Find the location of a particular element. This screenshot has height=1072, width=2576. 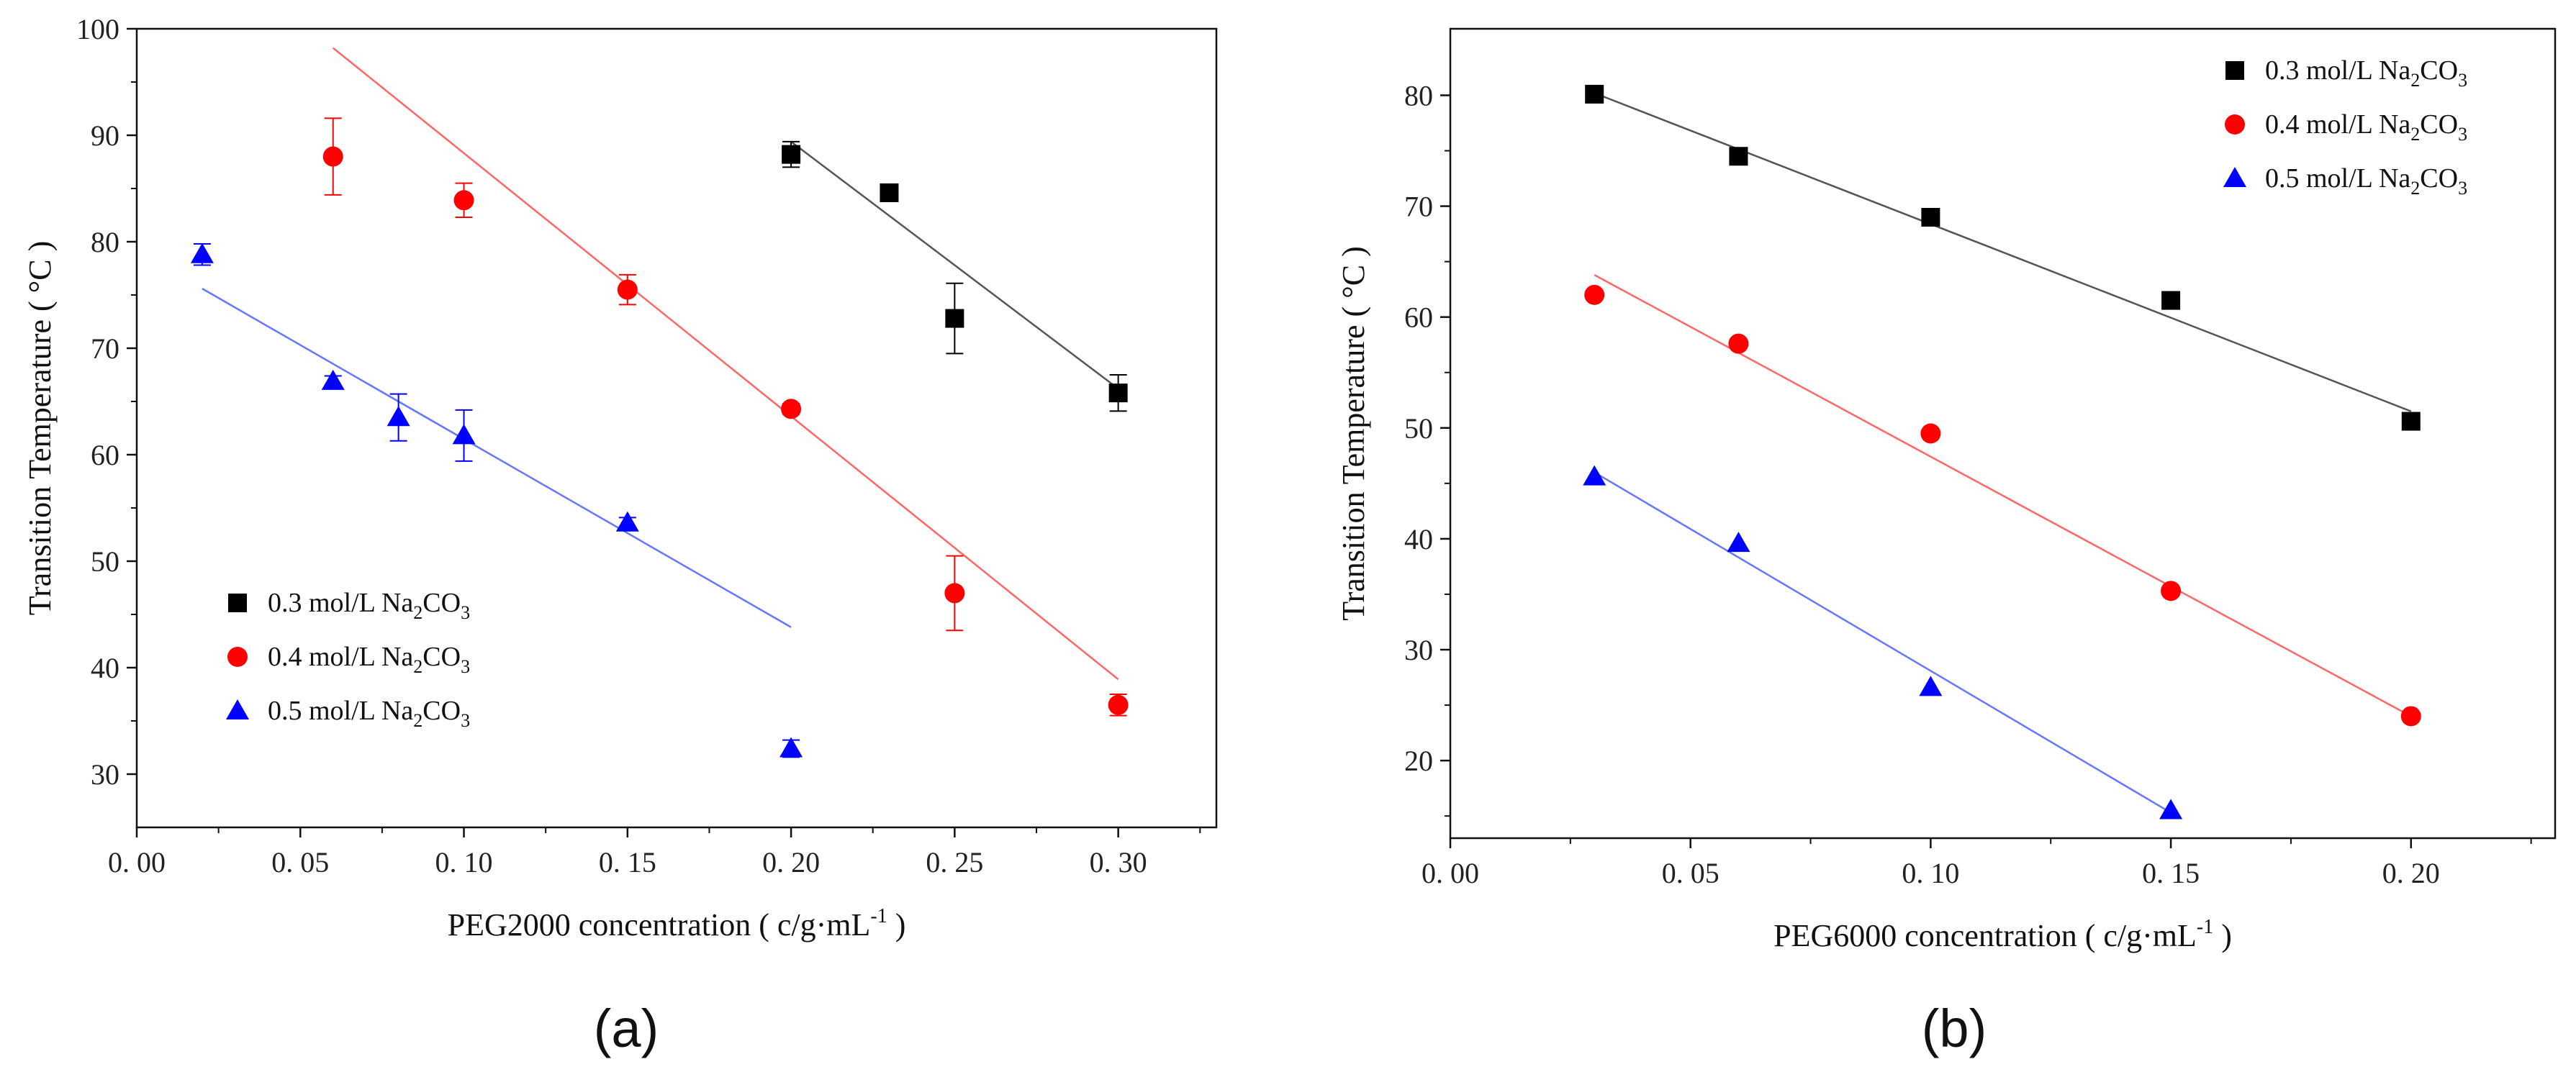

y-tick-label: 100 is located at coordinates (98, 29).